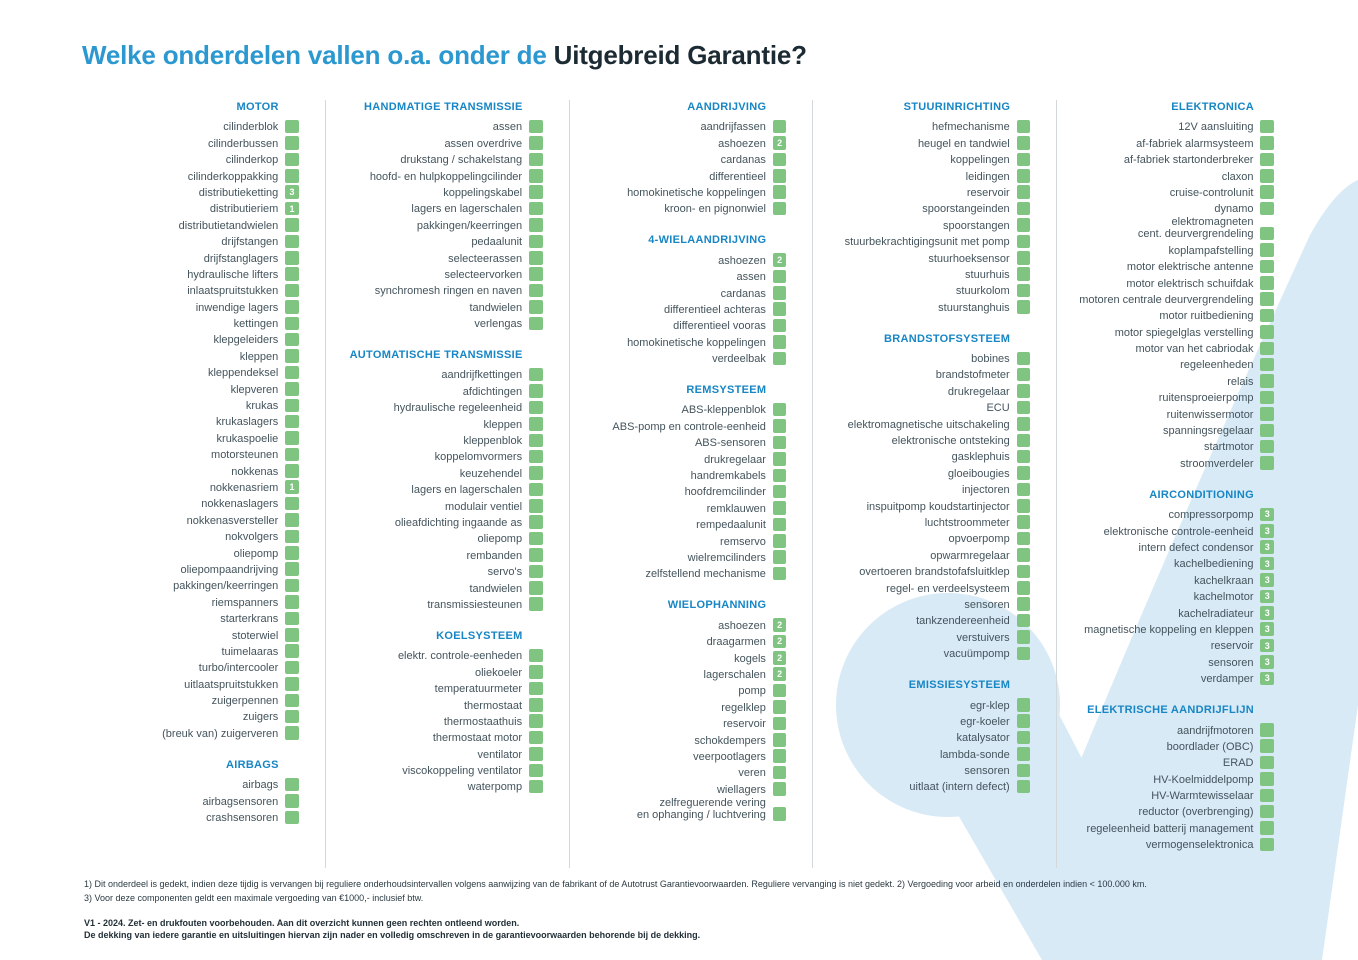 The height and width of the screenshot is (960, 1358). Describe the element at coordinates (498, 324) in the screenshot. I see `item-label: verlengas` at that location.